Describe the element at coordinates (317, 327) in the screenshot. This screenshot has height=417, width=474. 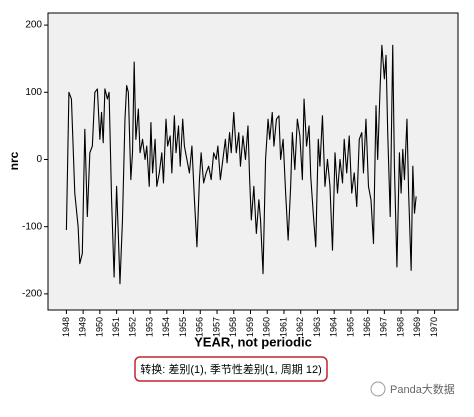
I see `x-tick-label: 1963` at that location.